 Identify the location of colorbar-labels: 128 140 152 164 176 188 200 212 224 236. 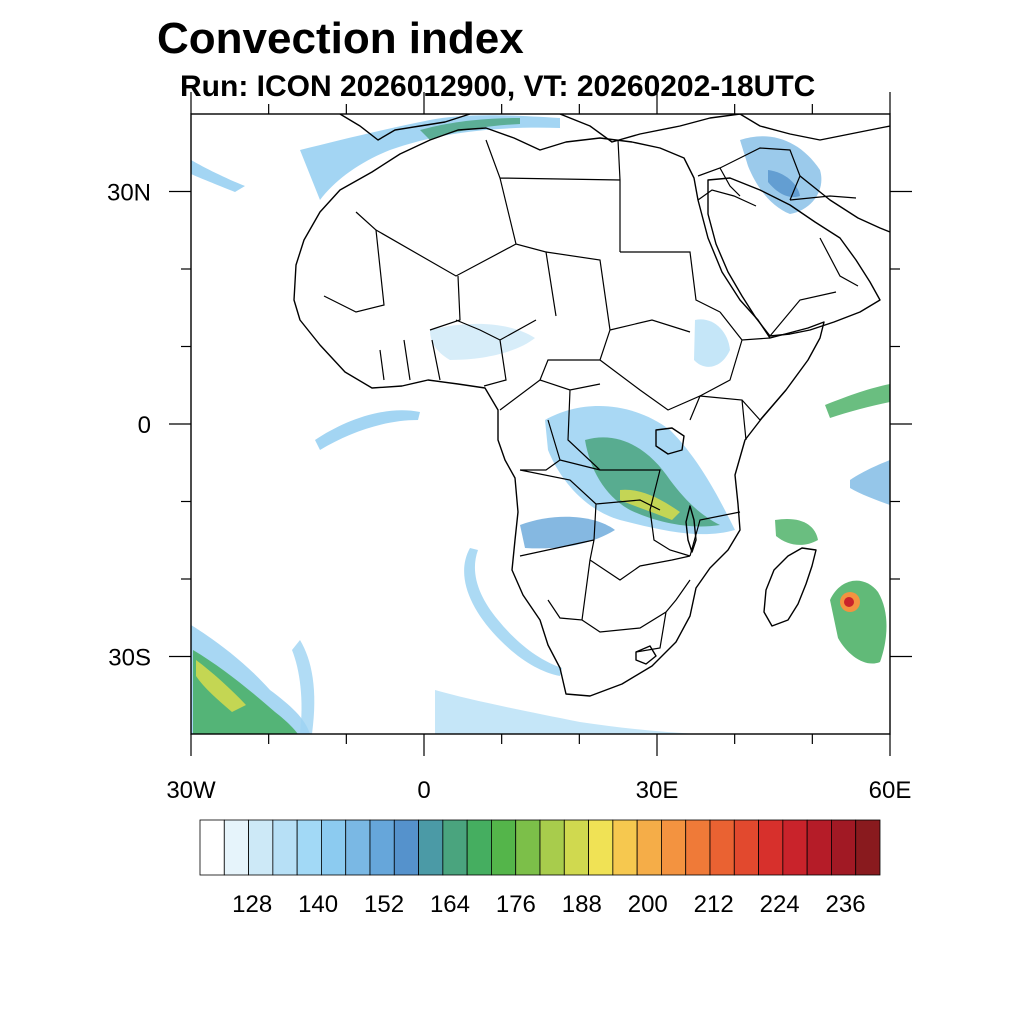
(548, 904).